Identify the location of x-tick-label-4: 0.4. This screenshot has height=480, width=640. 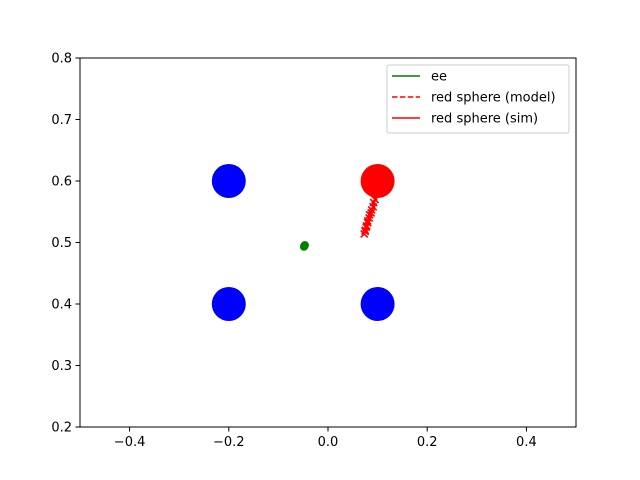
(526, 442).